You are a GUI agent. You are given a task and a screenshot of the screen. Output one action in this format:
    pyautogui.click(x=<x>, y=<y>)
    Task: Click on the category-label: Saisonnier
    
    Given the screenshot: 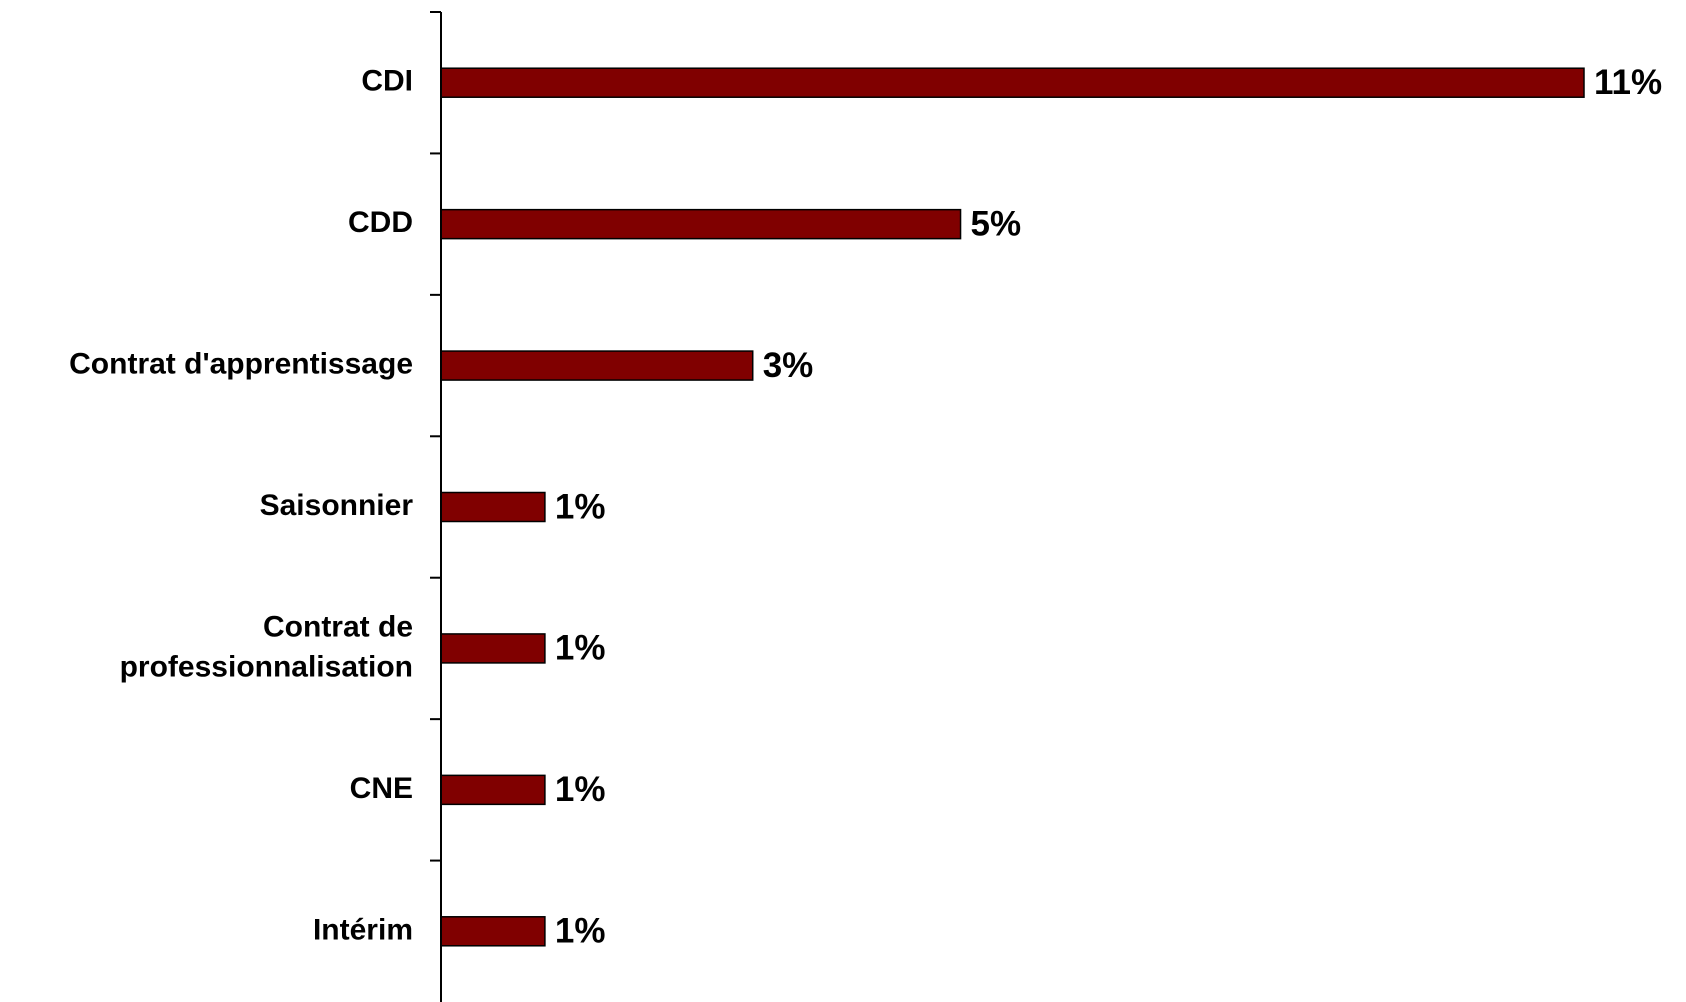 What is the action you would take?
    pyautogui.click(x=337, y=505)
    